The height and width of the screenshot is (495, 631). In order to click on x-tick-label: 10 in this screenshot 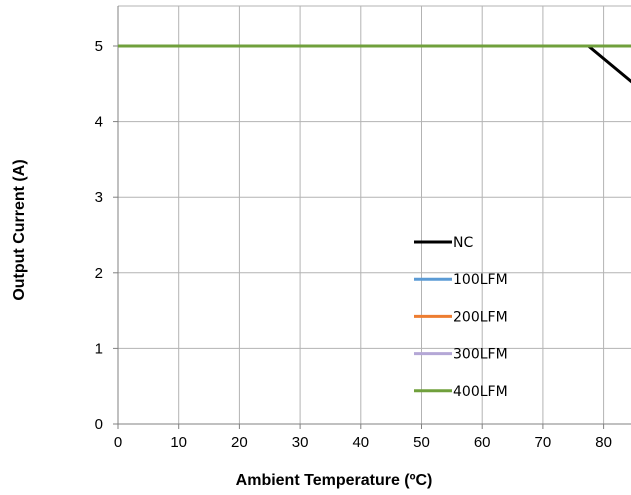, I will do `click(178, 442)`.